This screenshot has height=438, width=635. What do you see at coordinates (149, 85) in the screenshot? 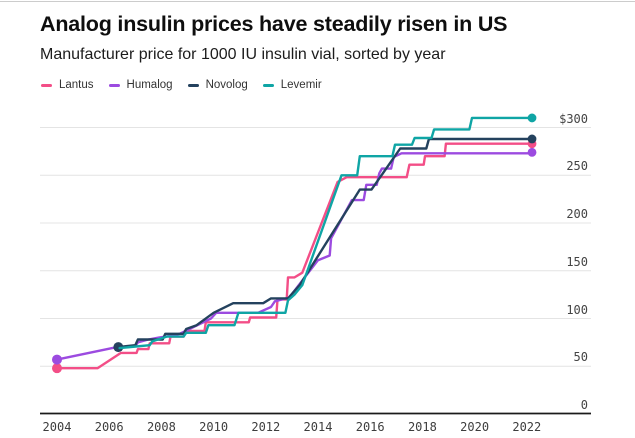
I see `legend-label: Humalog` at bounding box center [149, 85].